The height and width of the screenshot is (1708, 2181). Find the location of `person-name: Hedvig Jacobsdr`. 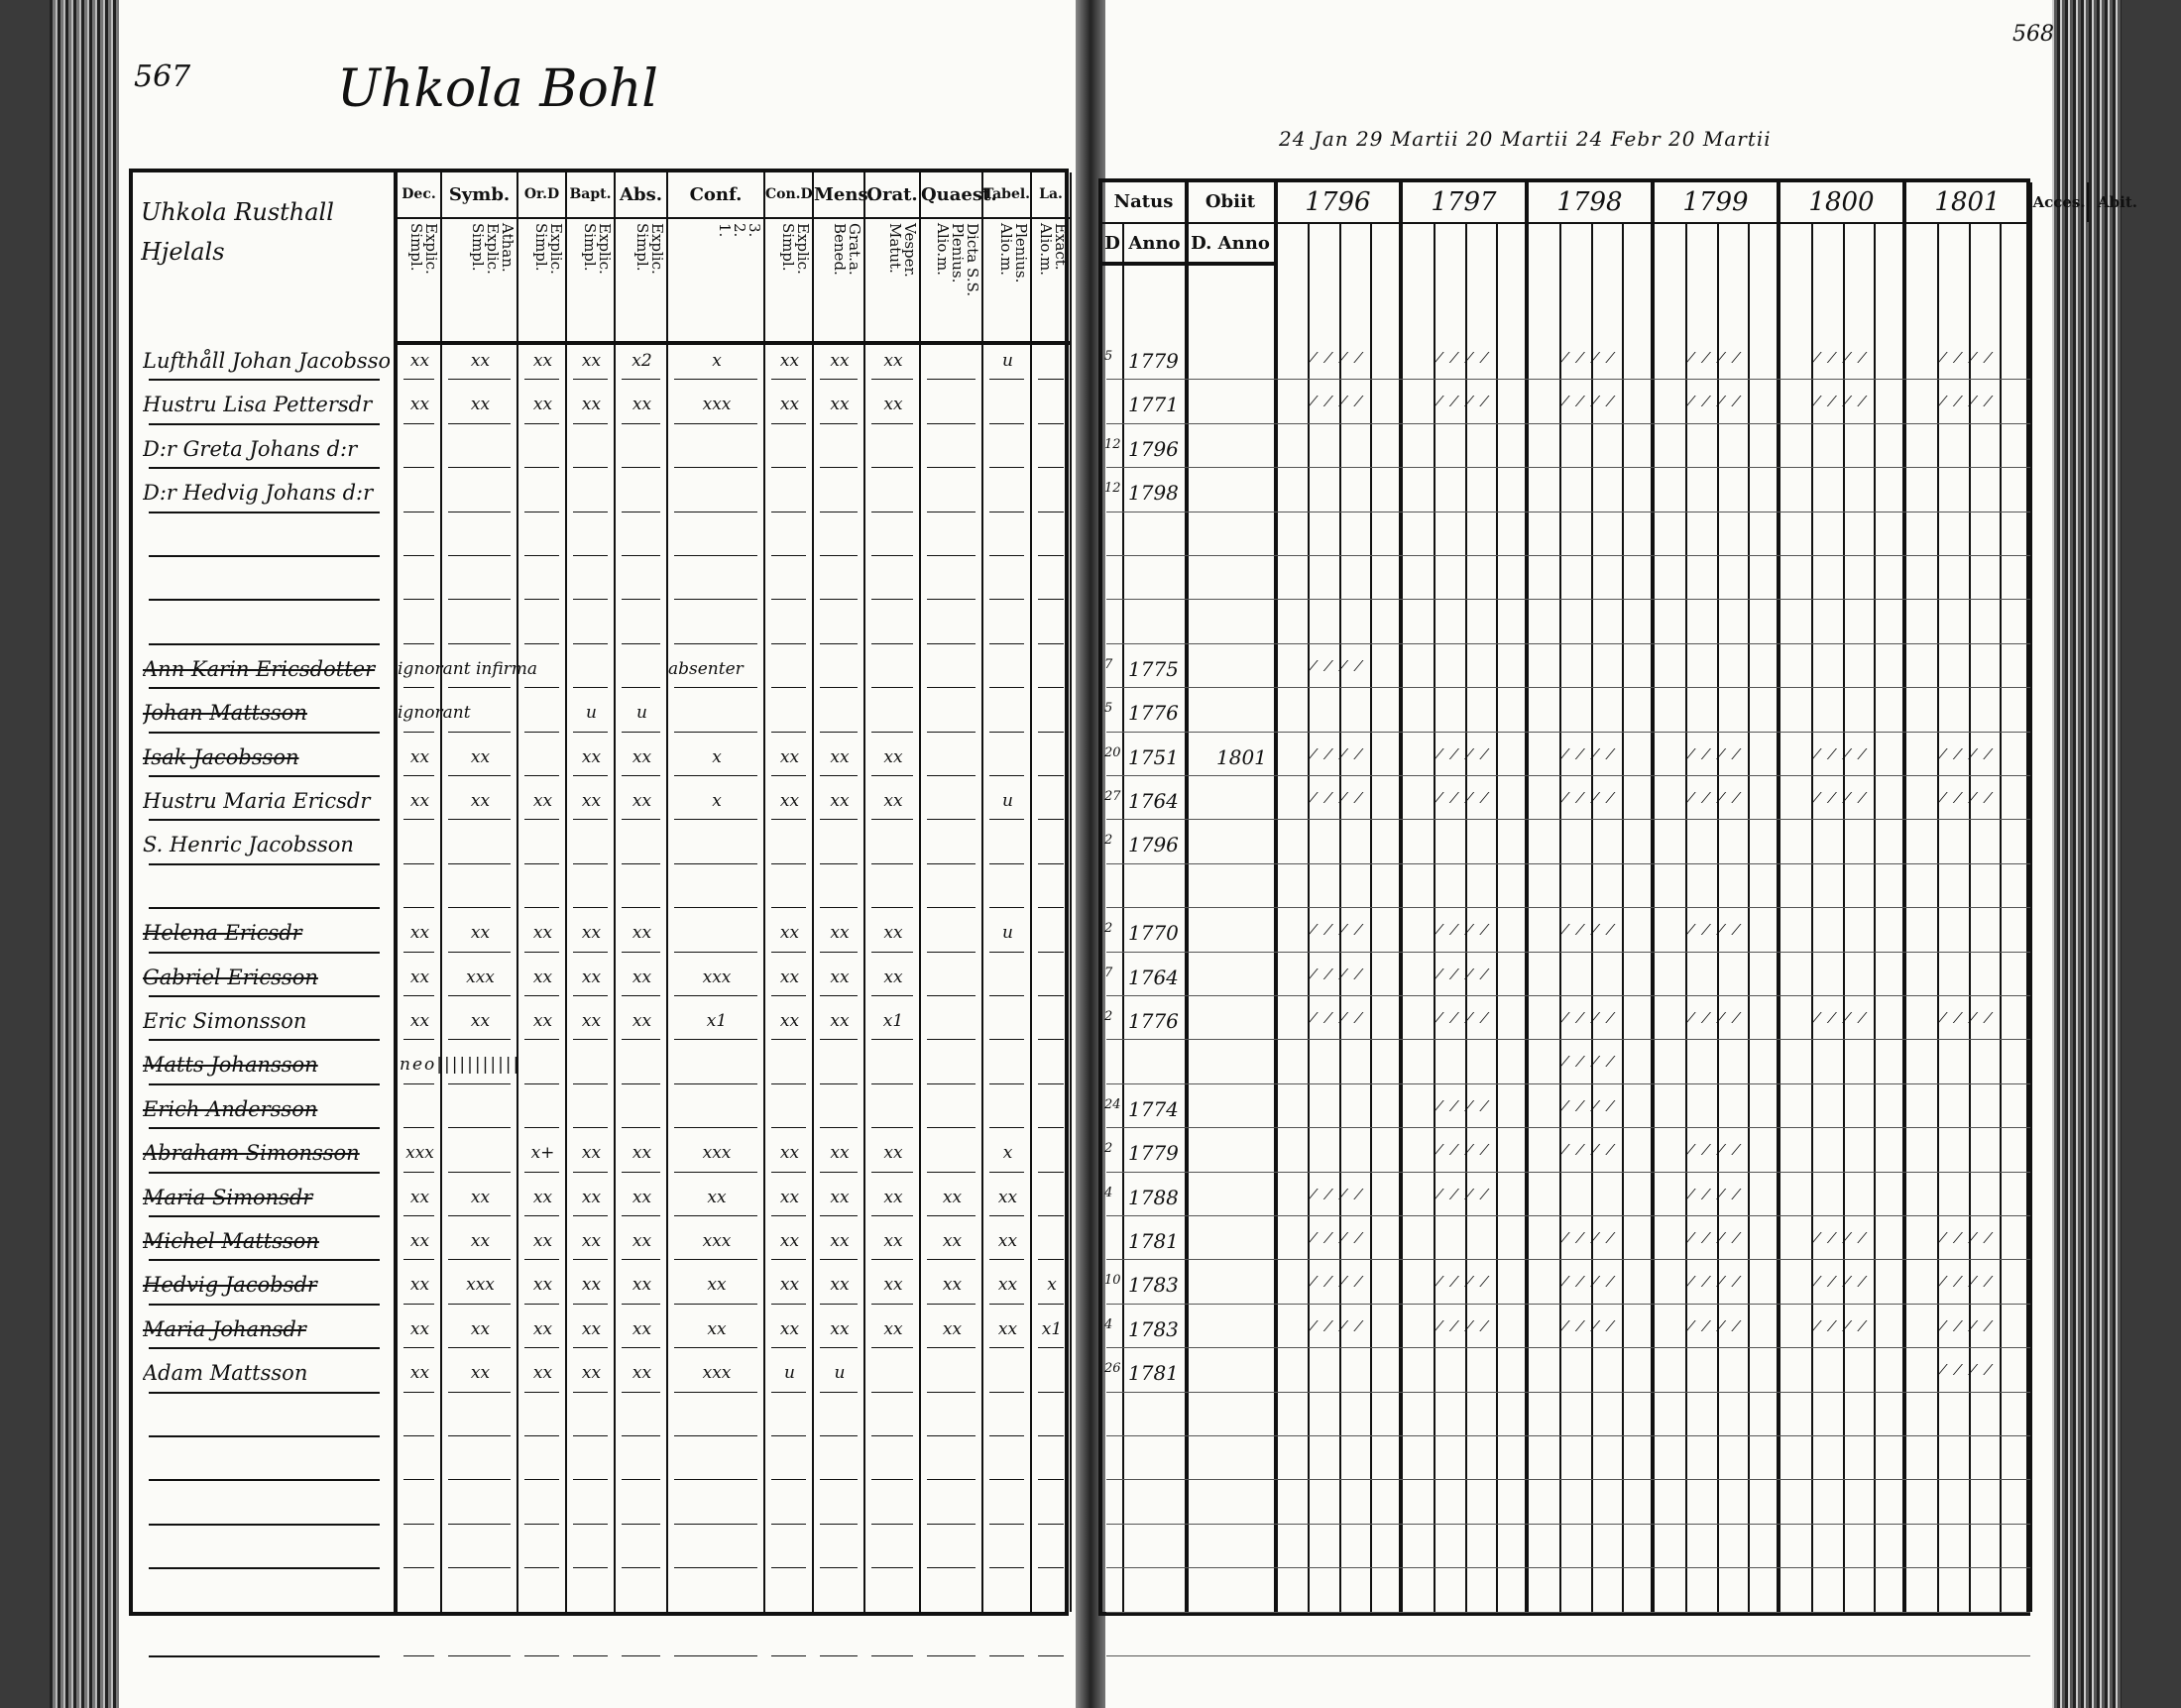

person-name: Hedvig Jacobsdr is located at coordinates (230, 1285).